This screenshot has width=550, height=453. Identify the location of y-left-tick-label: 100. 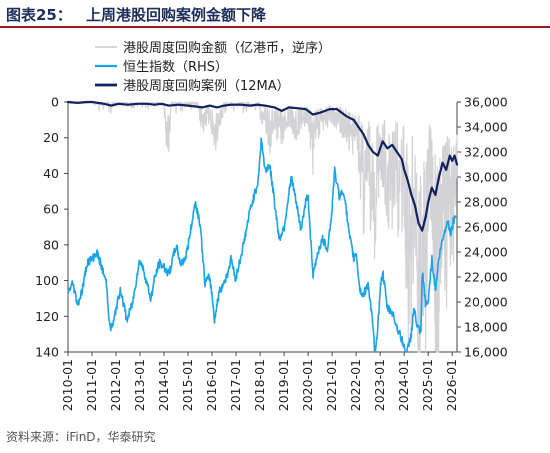
(47, 280).